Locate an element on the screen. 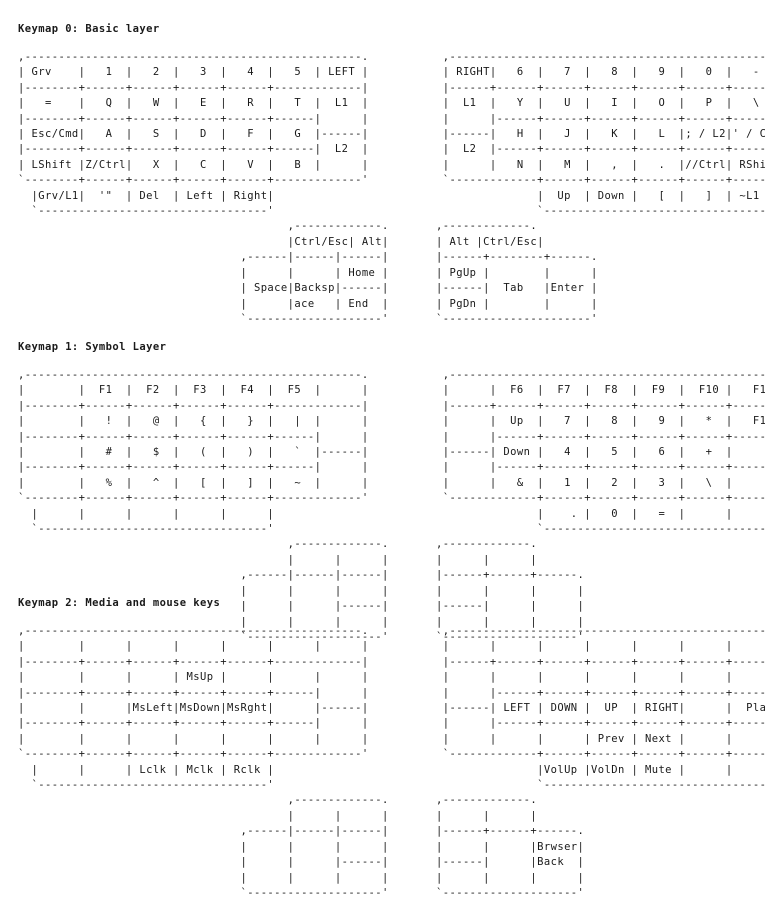  keymap-title-1: Keymap 1: Symbol Layer is located at coordinates (92, 347).